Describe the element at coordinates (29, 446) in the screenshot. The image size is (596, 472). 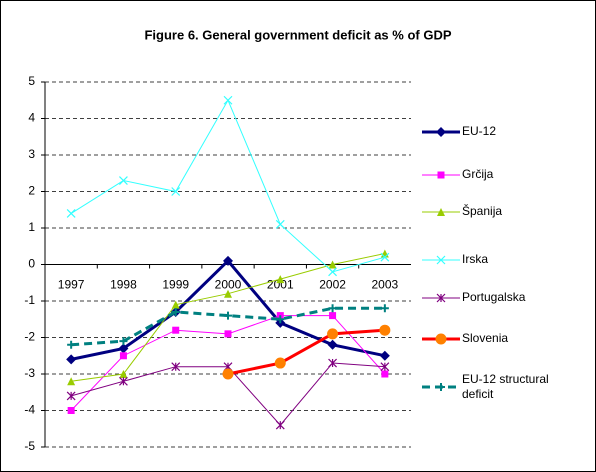
I see `y-tick-label: -5` at that location.